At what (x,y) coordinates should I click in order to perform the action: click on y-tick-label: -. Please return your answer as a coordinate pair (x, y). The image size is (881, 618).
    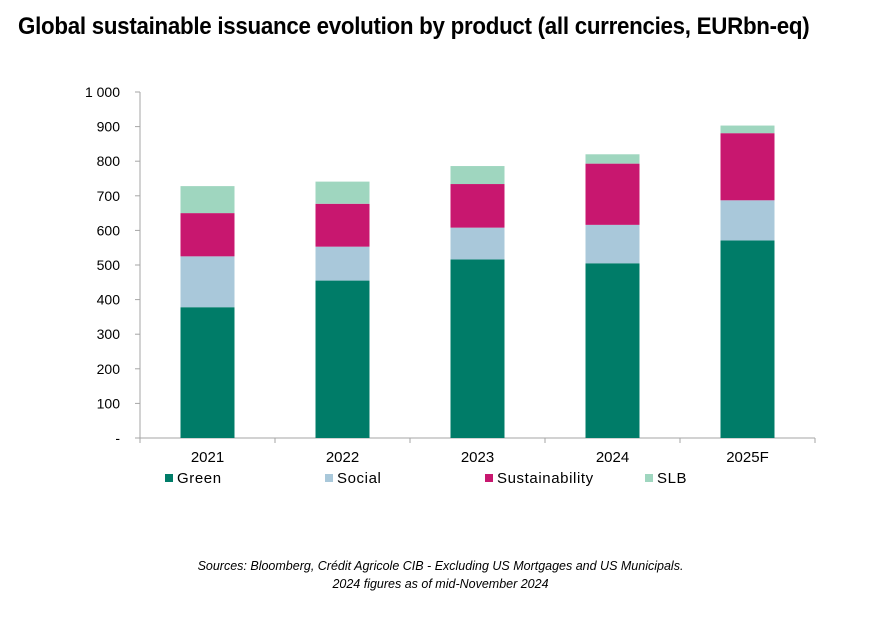
    Looking at the image, I should click on (117, 438).